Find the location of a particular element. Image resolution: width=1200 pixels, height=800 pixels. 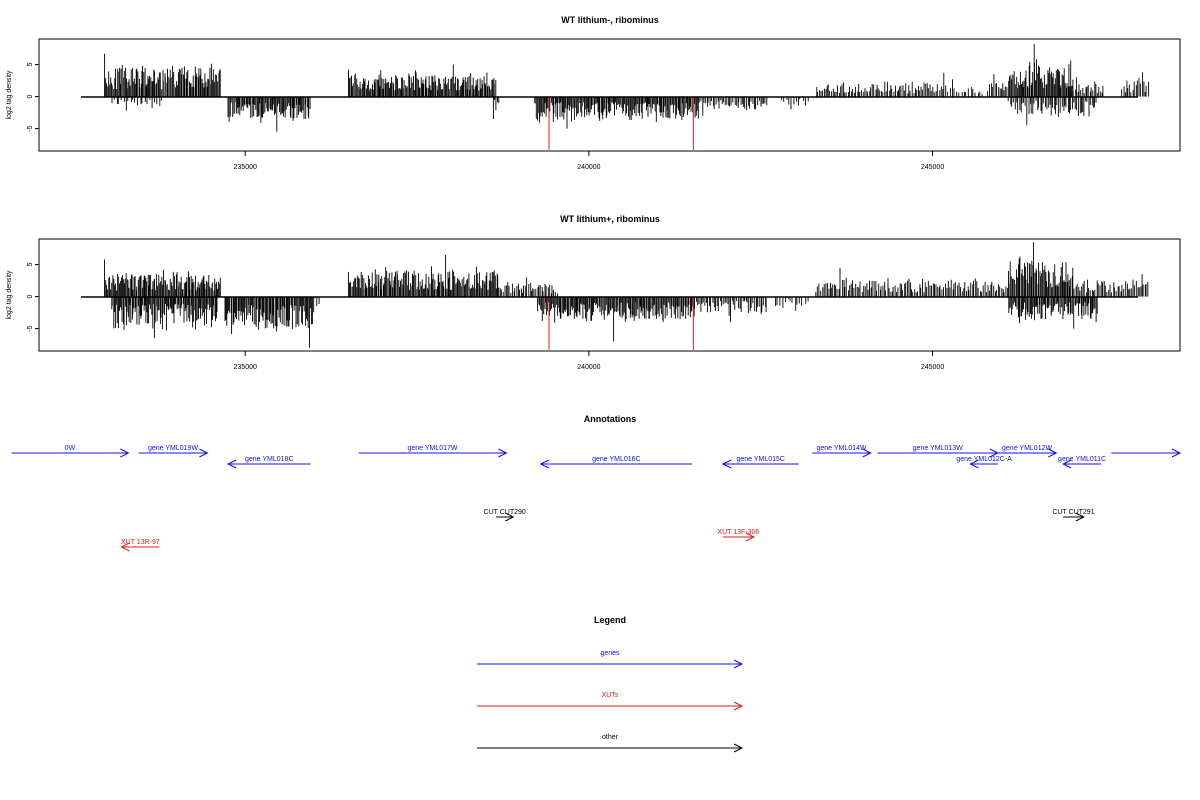

annotation-feature: gene YML012W is located at coordinates (1027, 451).